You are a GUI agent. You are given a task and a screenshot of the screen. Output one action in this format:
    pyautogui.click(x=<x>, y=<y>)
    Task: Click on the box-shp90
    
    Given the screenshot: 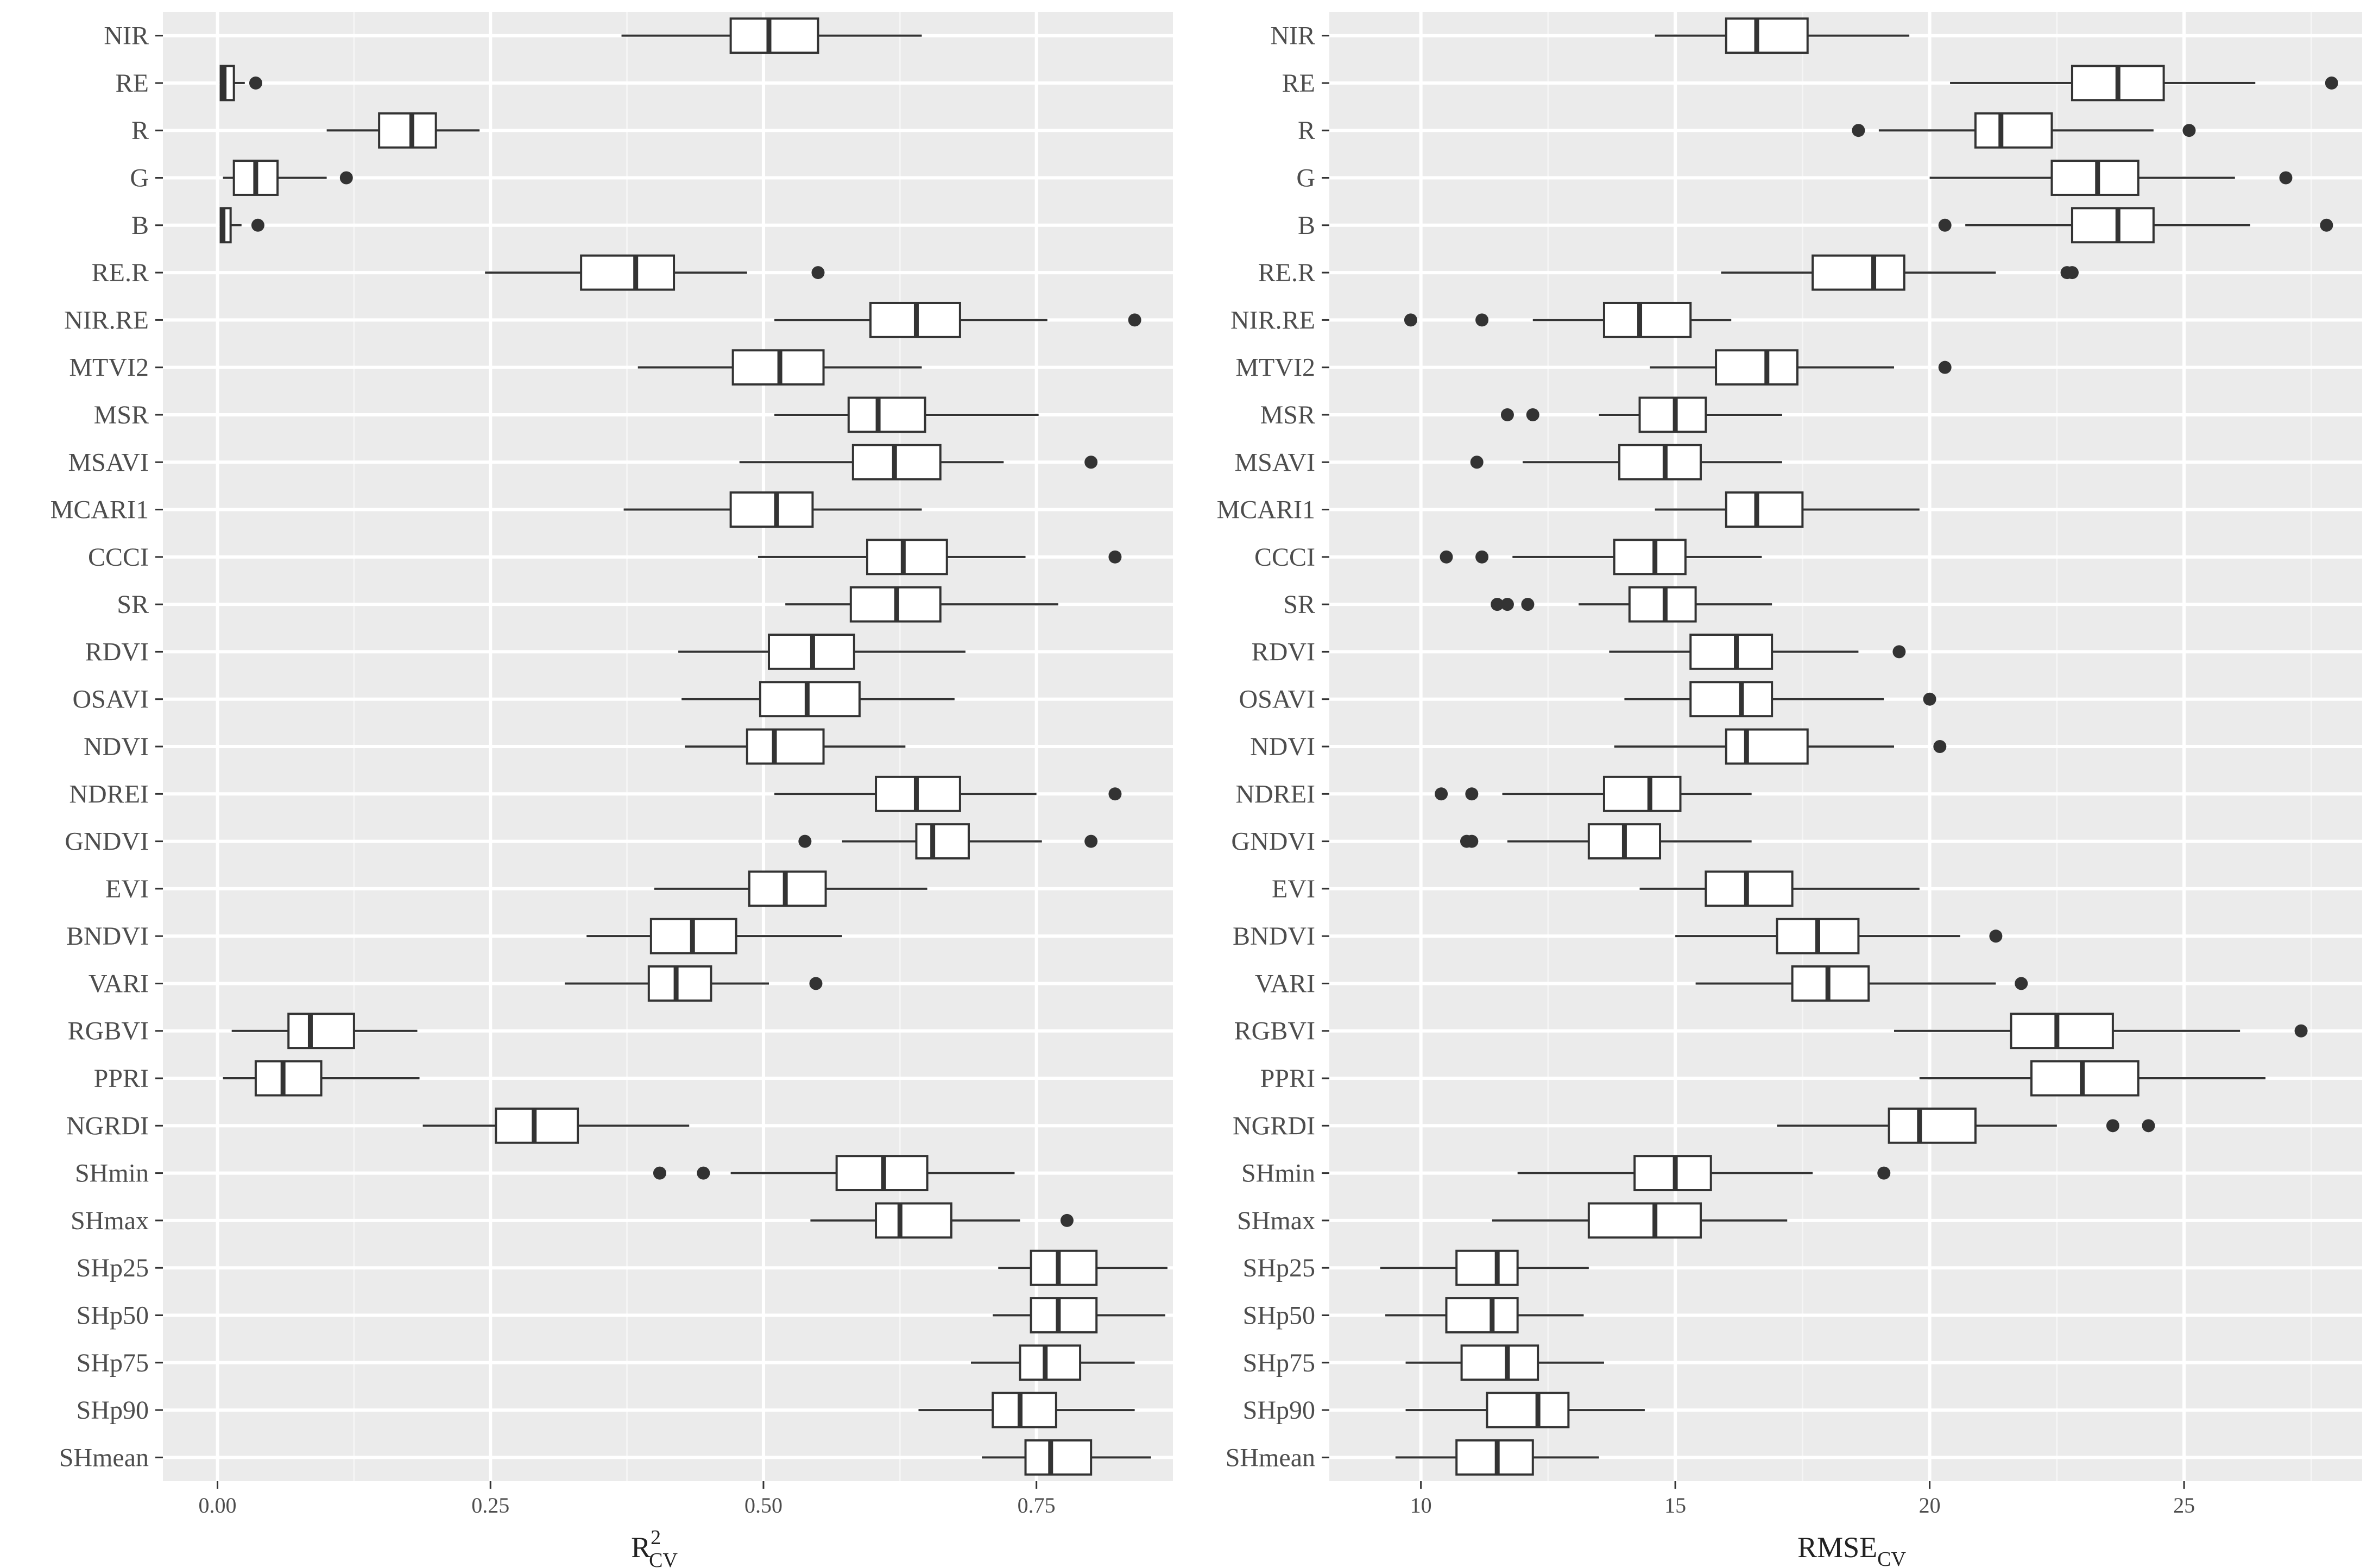 What is the action you would take?
    pyautogui.click(x=1525, y=1410)
    